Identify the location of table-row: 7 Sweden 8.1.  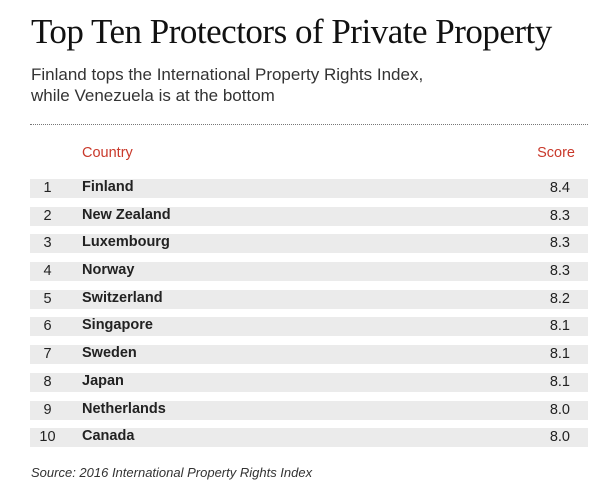
(309, 355).